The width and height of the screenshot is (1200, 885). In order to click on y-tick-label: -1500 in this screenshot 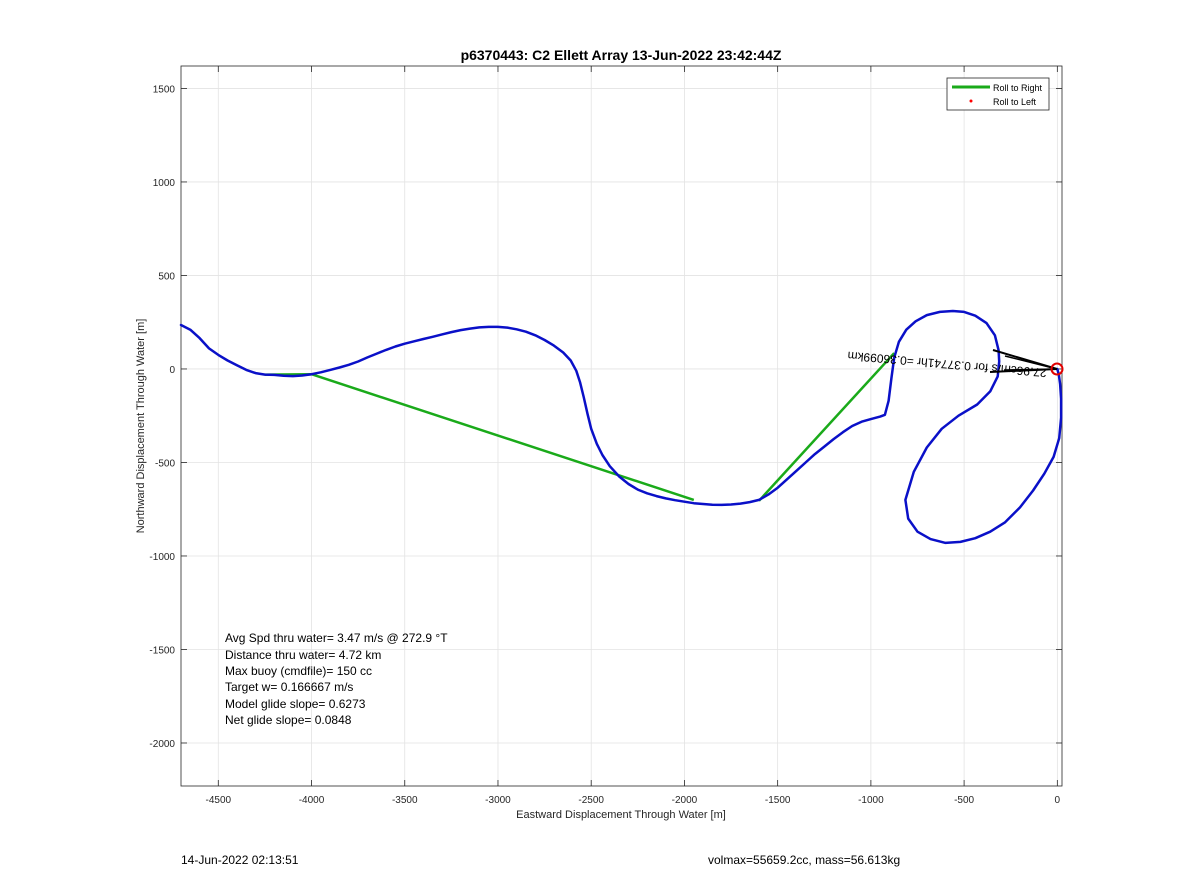, I will do `click(162, 650)`.